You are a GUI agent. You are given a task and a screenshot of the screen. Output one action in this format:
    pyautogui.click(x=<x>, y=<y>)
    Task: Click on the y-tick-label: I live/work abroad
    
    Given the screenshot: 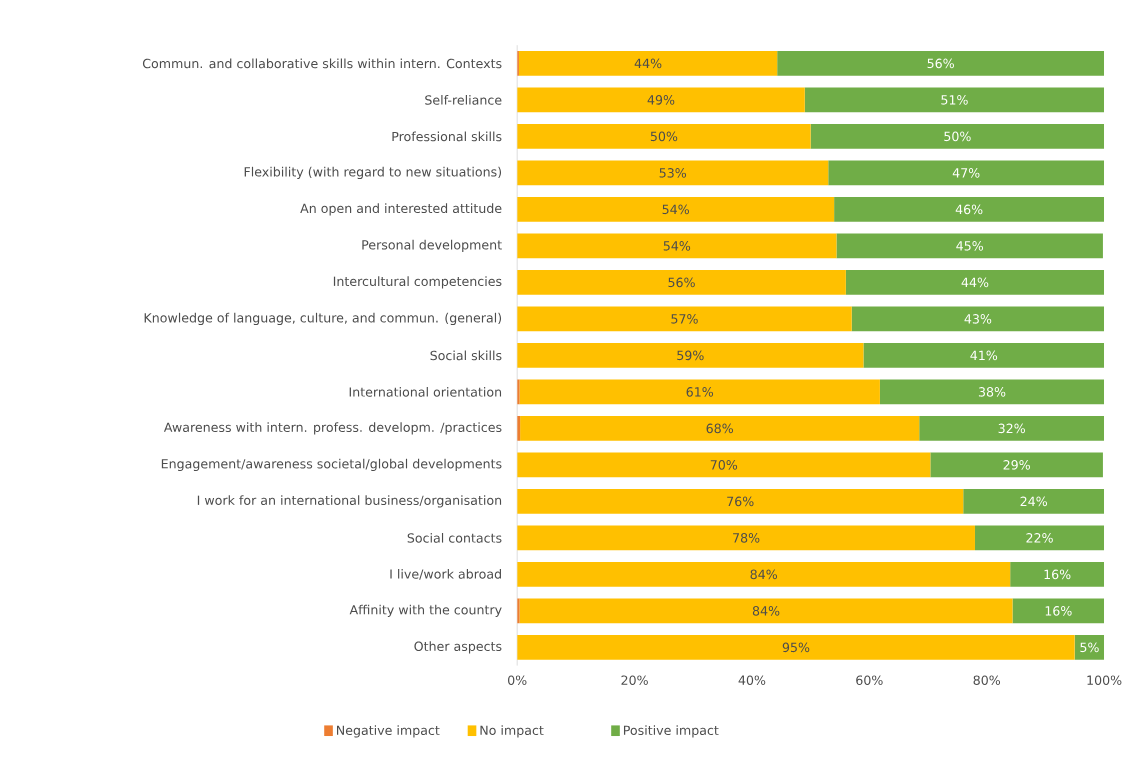 What is the action you would take?
    pyautogui.click(x=445, y=574)
    